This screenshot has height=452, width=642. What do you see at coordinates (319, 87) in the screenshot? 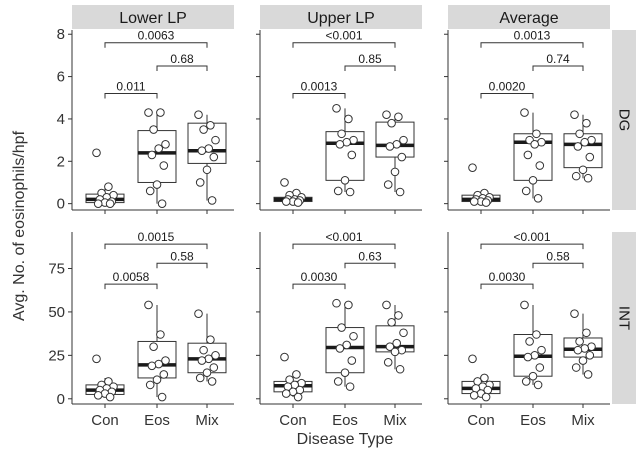
I see `p-value-label: 0.0013` at bounding box center [319, 87].